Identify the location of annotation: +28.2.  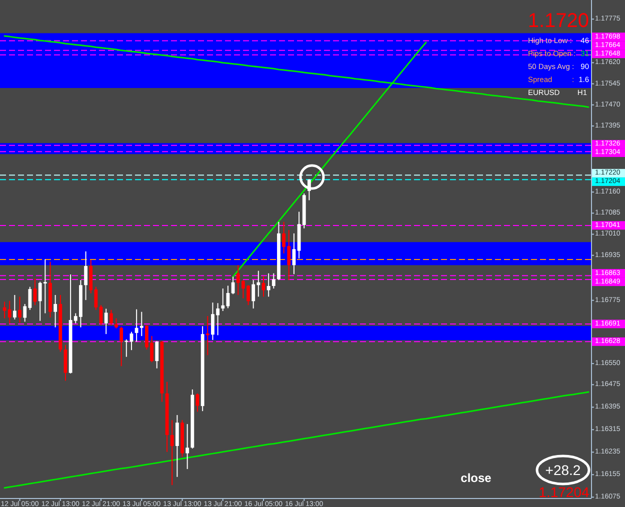
(563, 470).